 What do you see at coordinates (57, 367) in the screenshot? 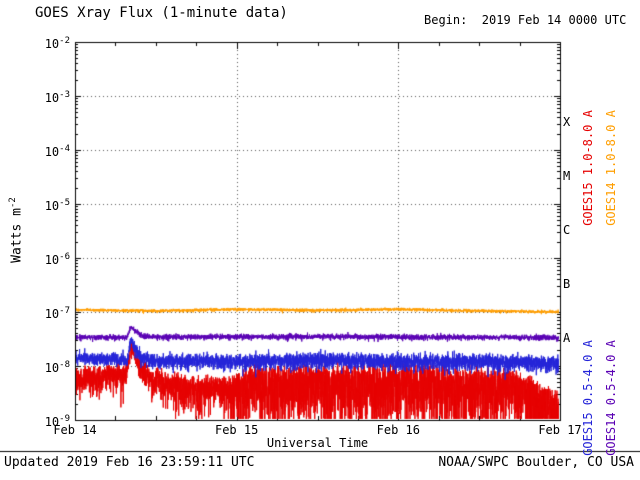
I see `y-tick-label: 10-8` at bounding box center [57, 367].